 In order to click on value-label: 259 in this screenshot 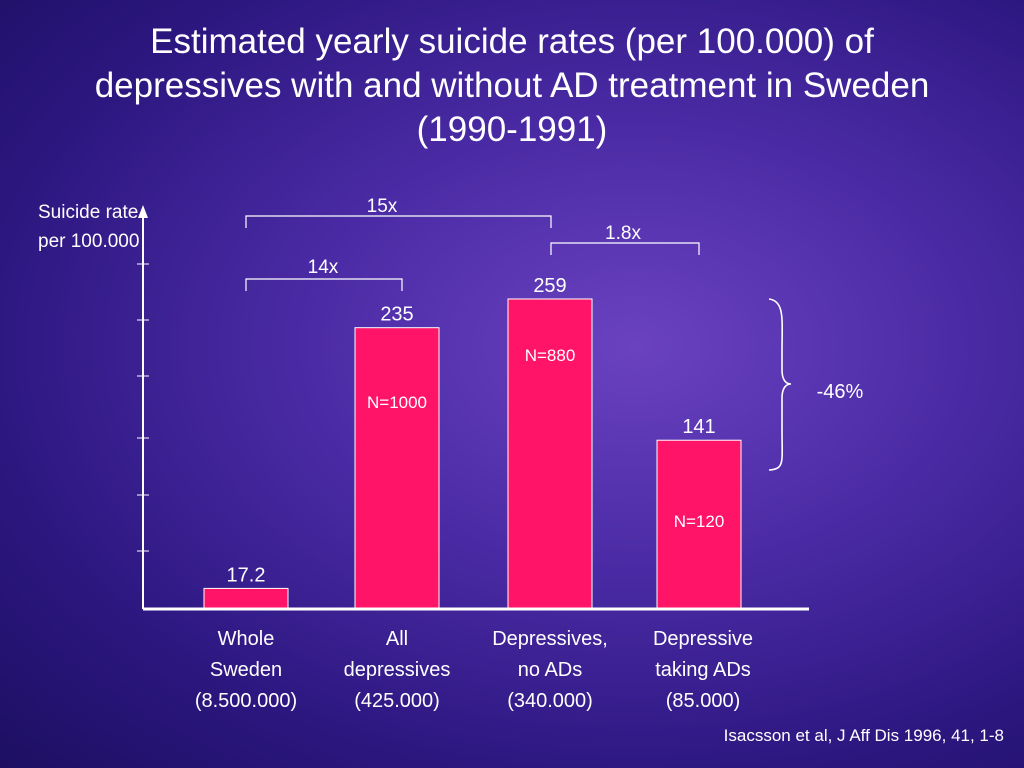, I will do `click(549, 286)`.